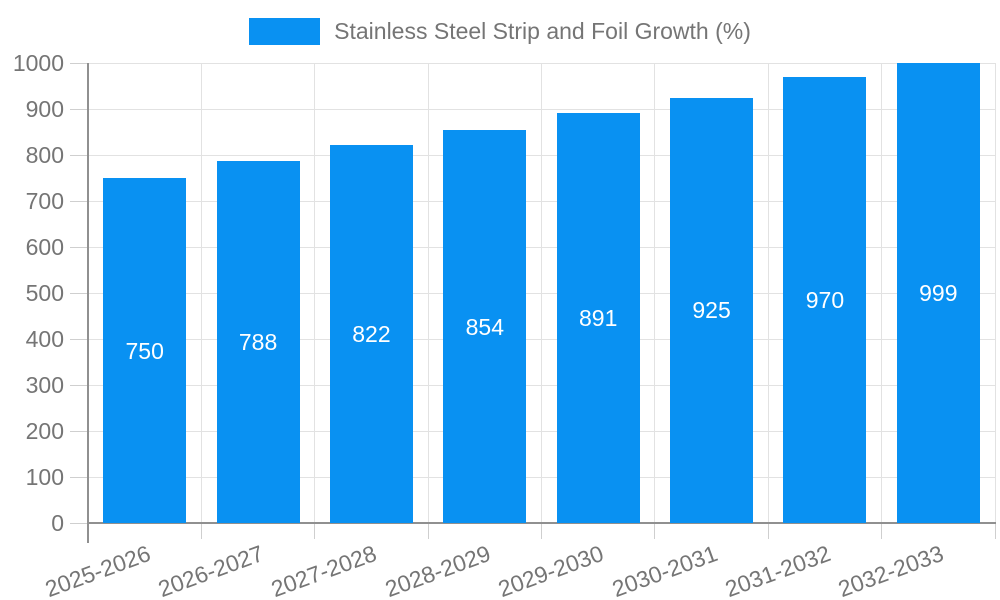 This screenshot has height=600, width=1000. I want to click on y-tick-label: 0, so click(57, 523).